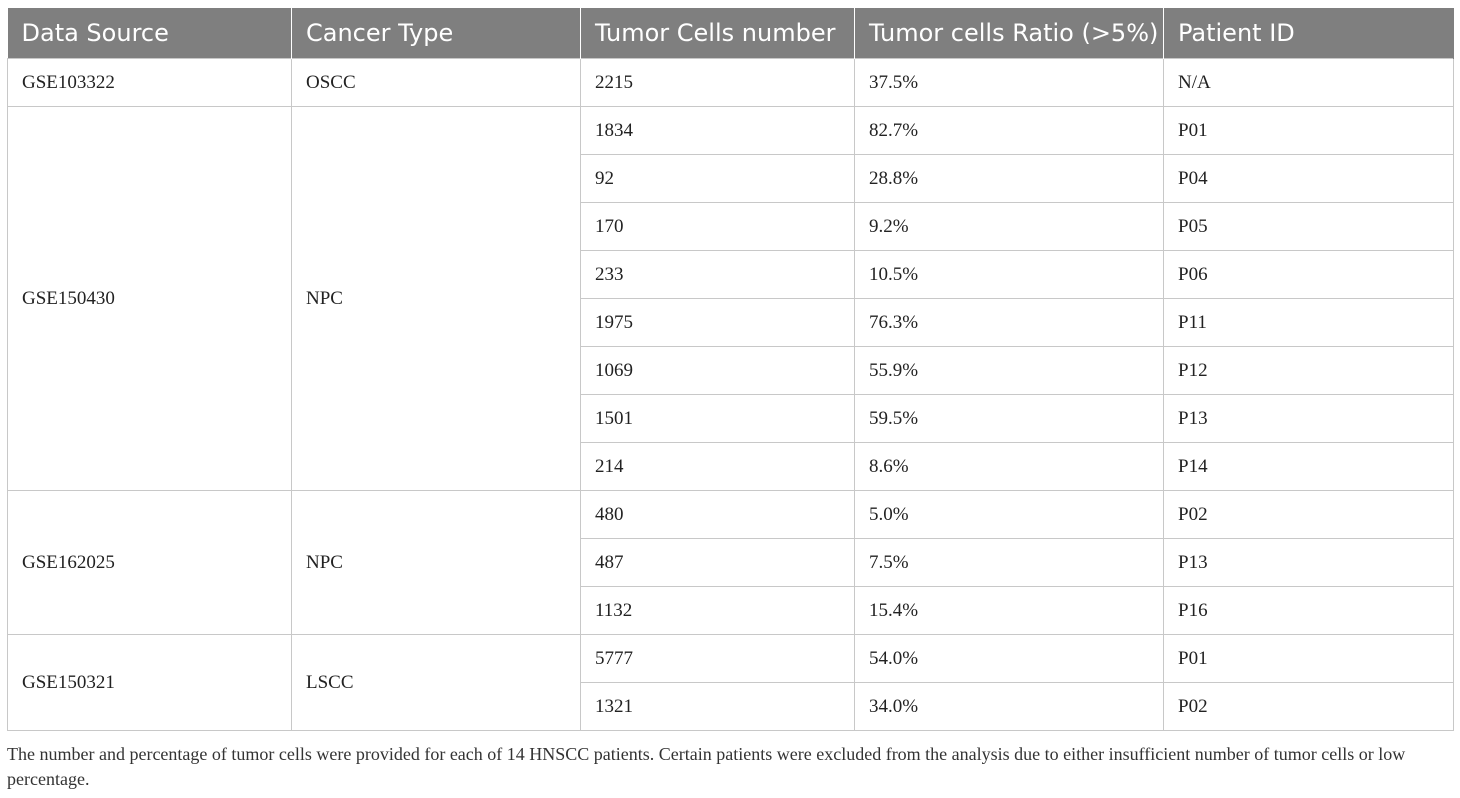  Describe the element at coordinates (149, 562) in the screenshot. I see `data-source-cell: GSE162025` at that location.